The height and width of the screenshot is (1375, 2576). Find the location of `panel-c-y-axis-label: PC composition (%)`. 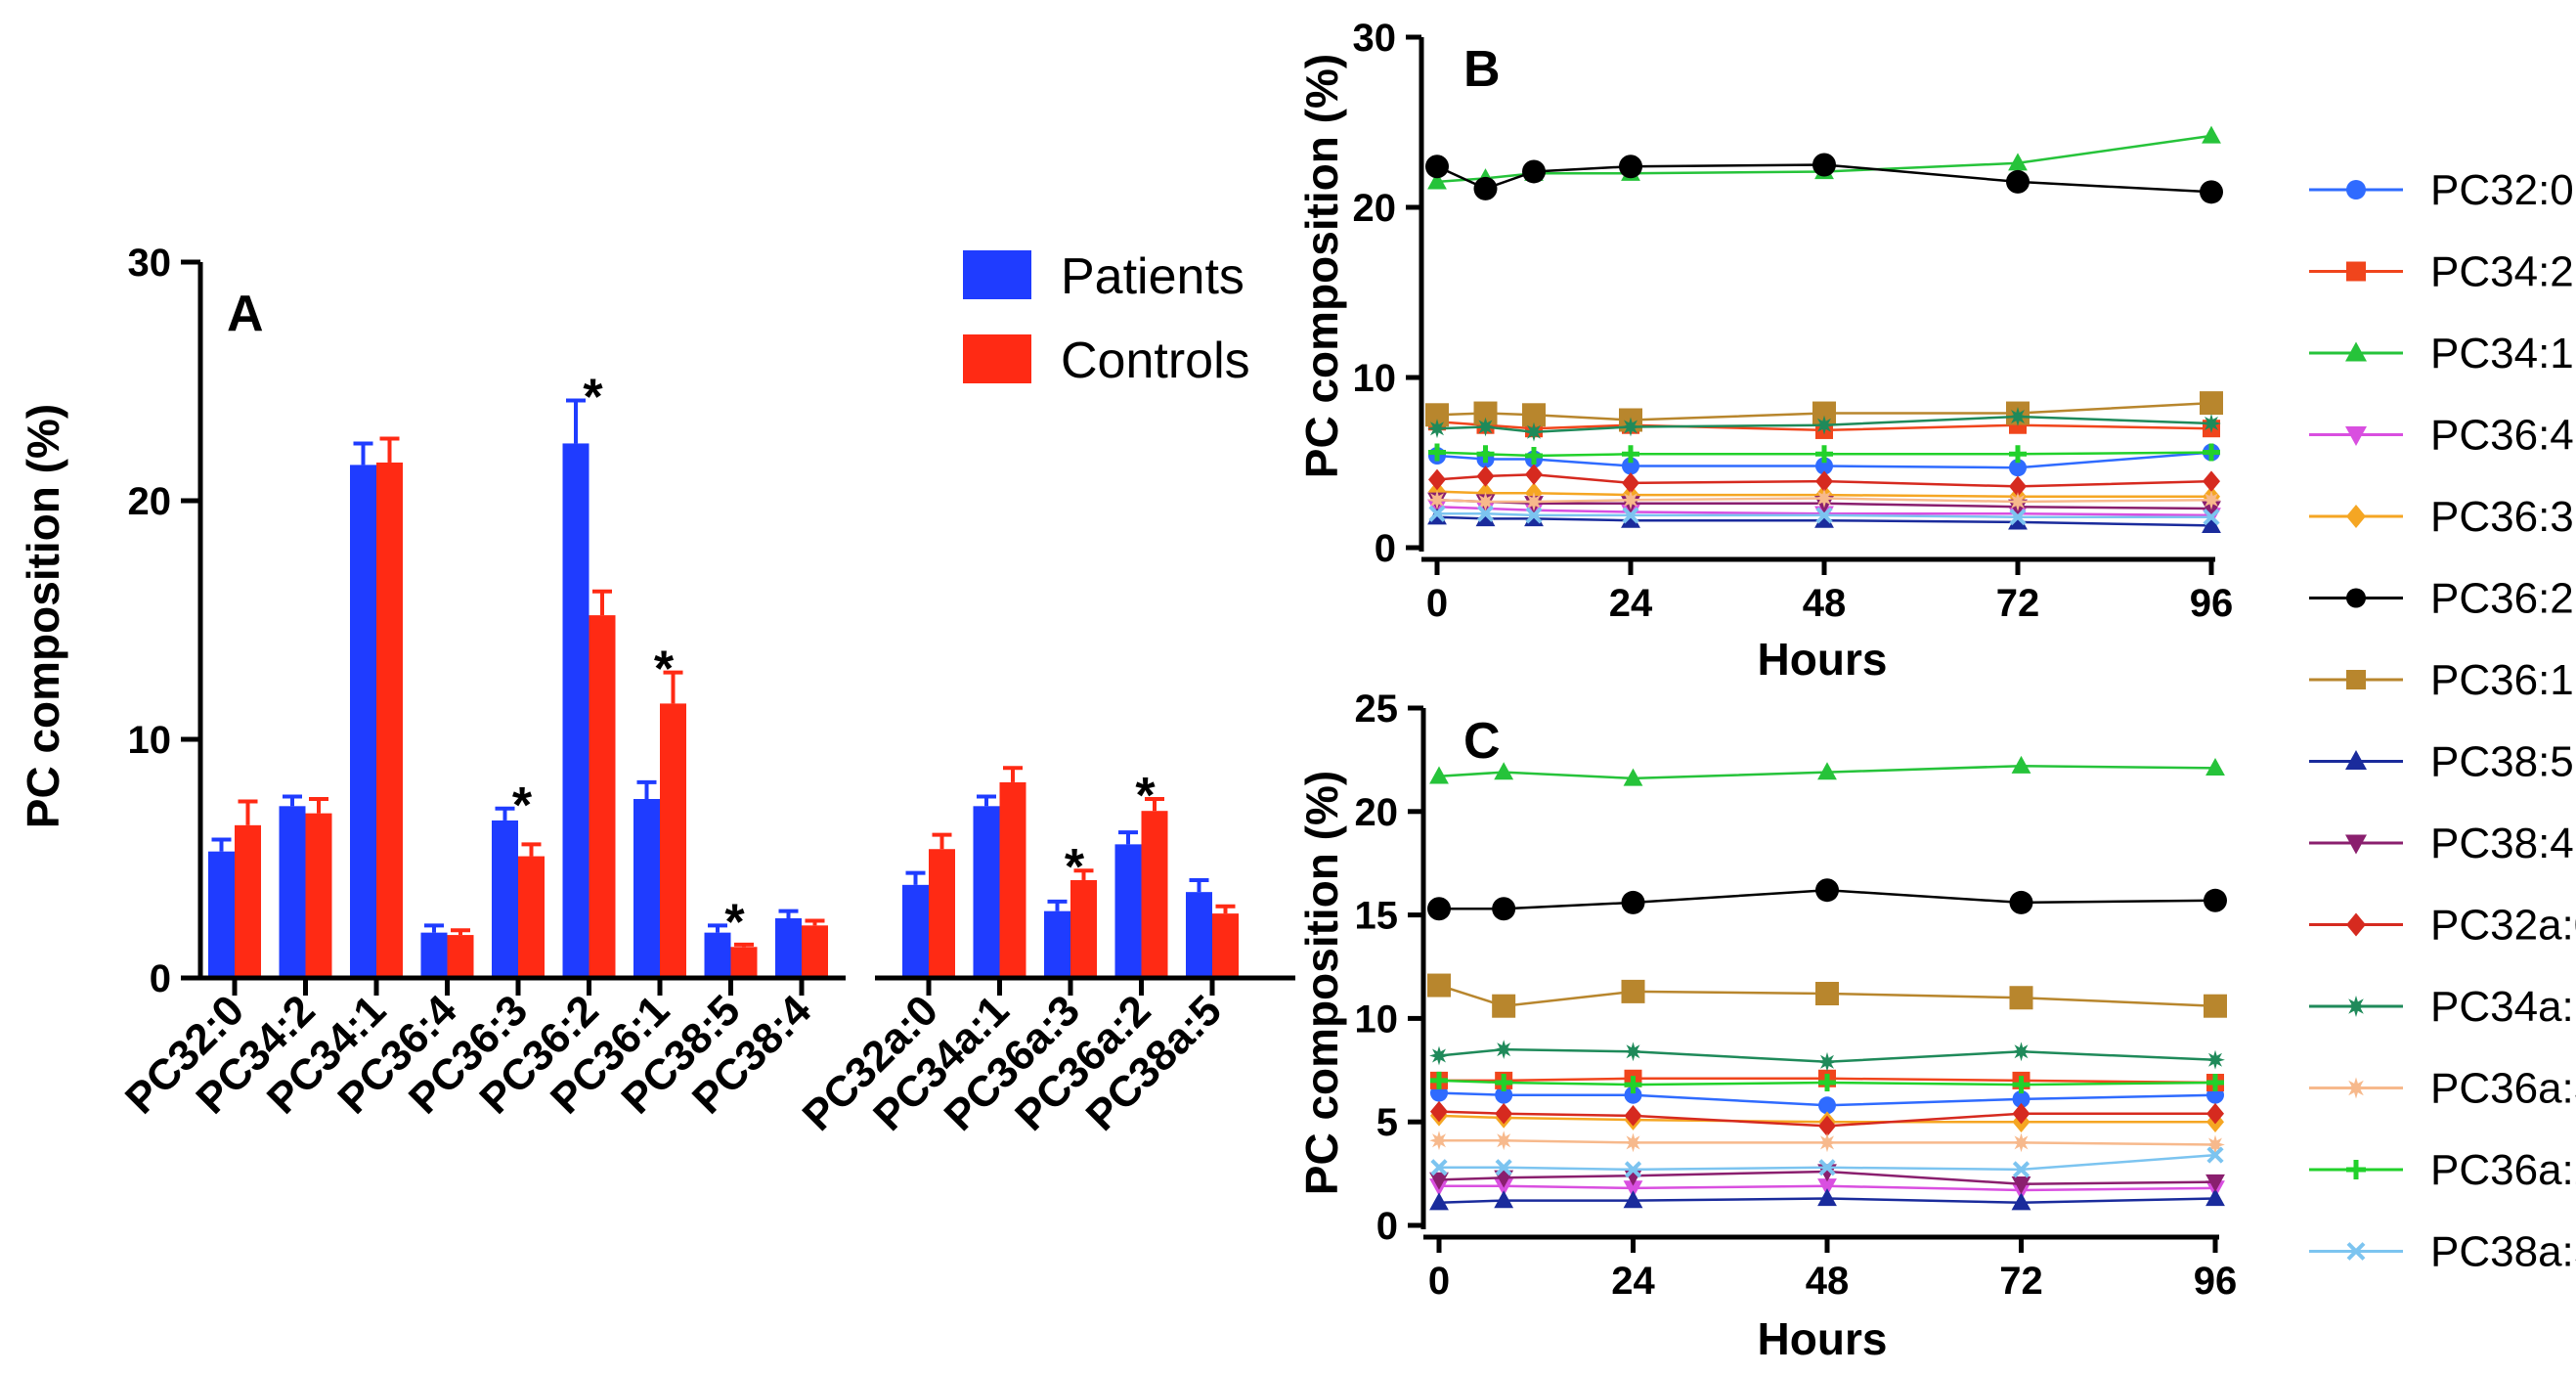

panel-c-y-axis-label: PC composition (%) is located at coordinates (1321, 983).